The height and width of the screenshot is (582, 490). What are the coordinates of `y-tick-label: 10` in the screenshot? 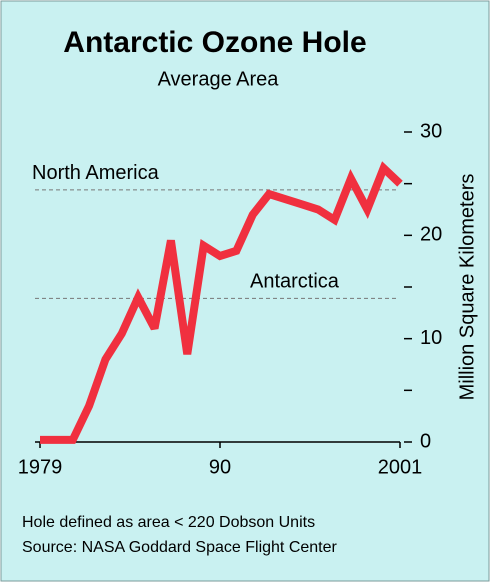 It's located at (431, 338).